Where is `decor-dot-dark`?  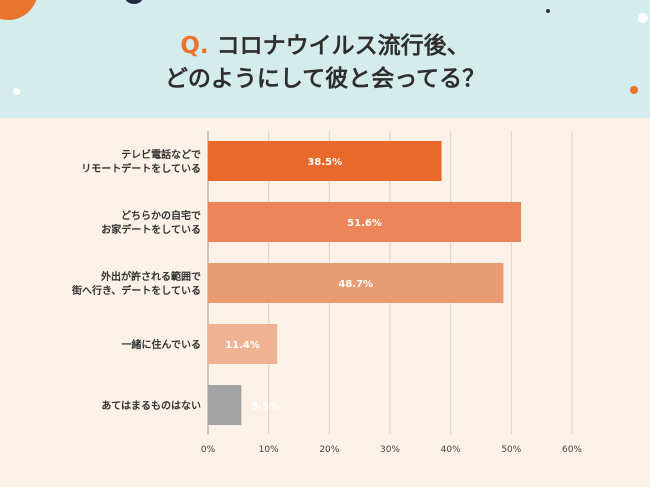 decor-dot-dark is located at coordinates (548, 11).